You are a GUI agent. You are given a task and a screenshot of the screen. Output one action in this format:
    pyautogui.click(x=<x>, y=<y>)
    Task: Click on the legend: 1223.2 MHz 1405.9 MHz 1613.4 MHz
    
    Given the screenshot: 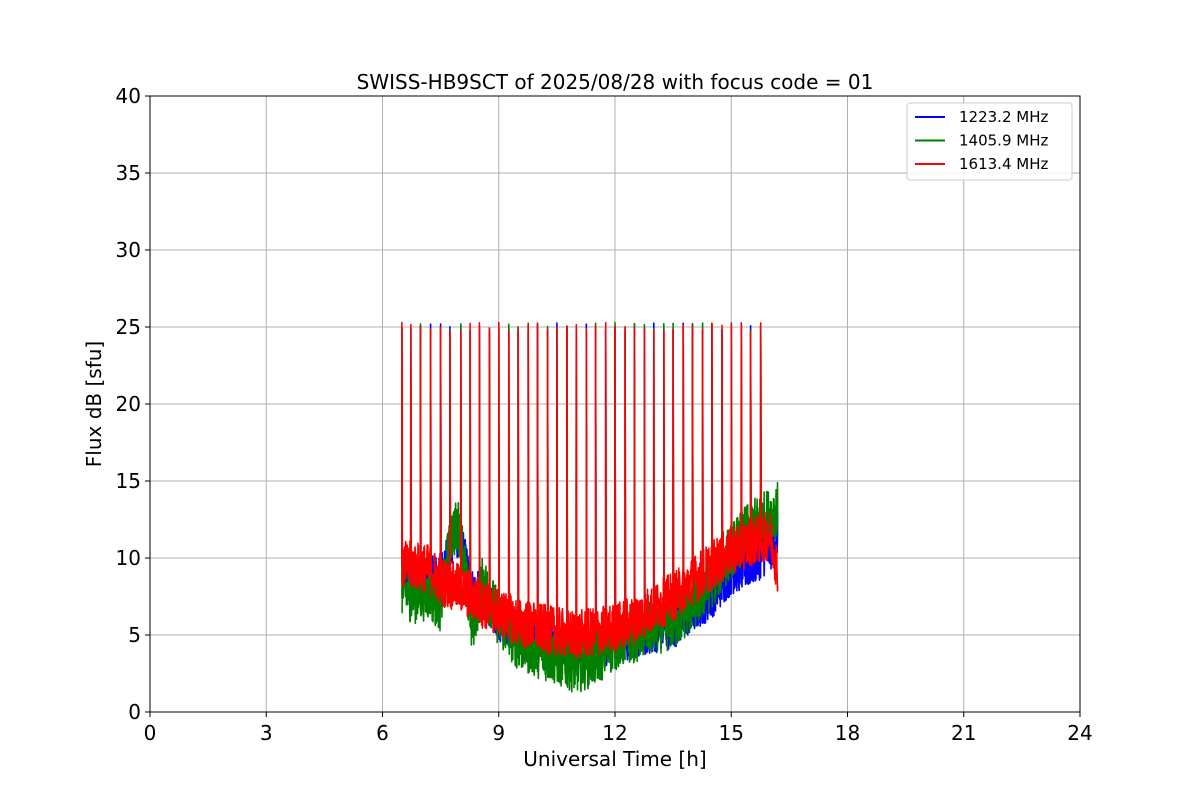 What is the action you would take?
    pyautogui.click(x=989, y=141)
    